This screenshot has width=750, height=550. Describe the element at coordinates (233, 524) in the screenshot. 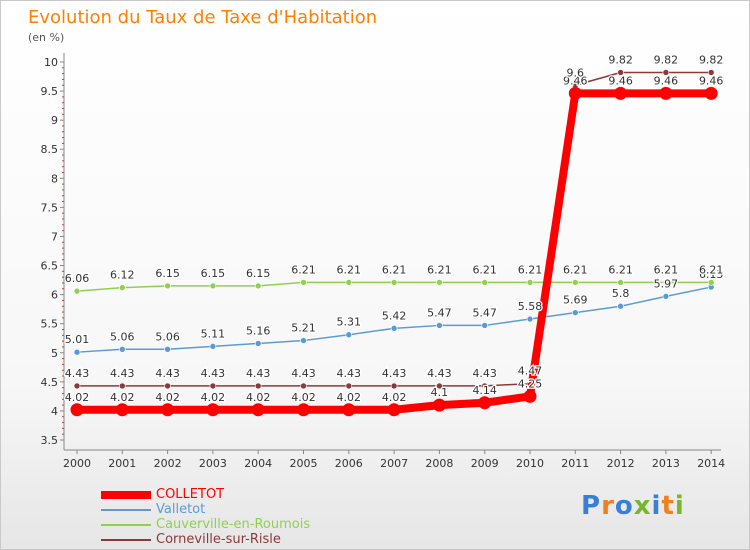

I see `legend-label: Cauverville-en-Roumois` at that location.